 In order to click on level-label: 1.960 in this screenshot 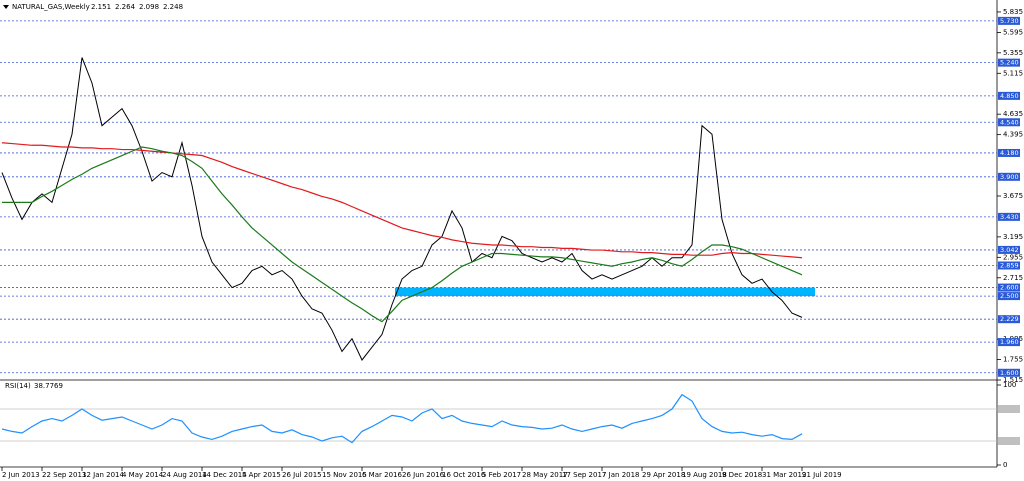, I will do `click(1009, 342)`.